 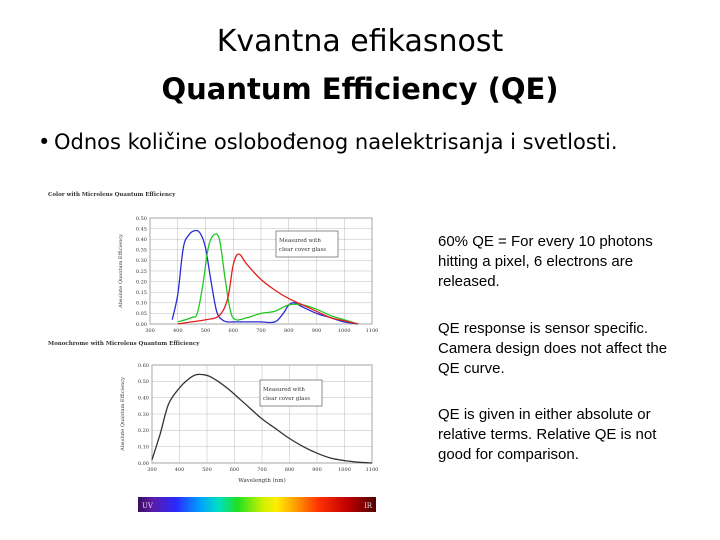 What do you see at coordinates (289, 331) in the screenshot?
I see `c1-xtick-label: 800` at bounding box center [289, 331].